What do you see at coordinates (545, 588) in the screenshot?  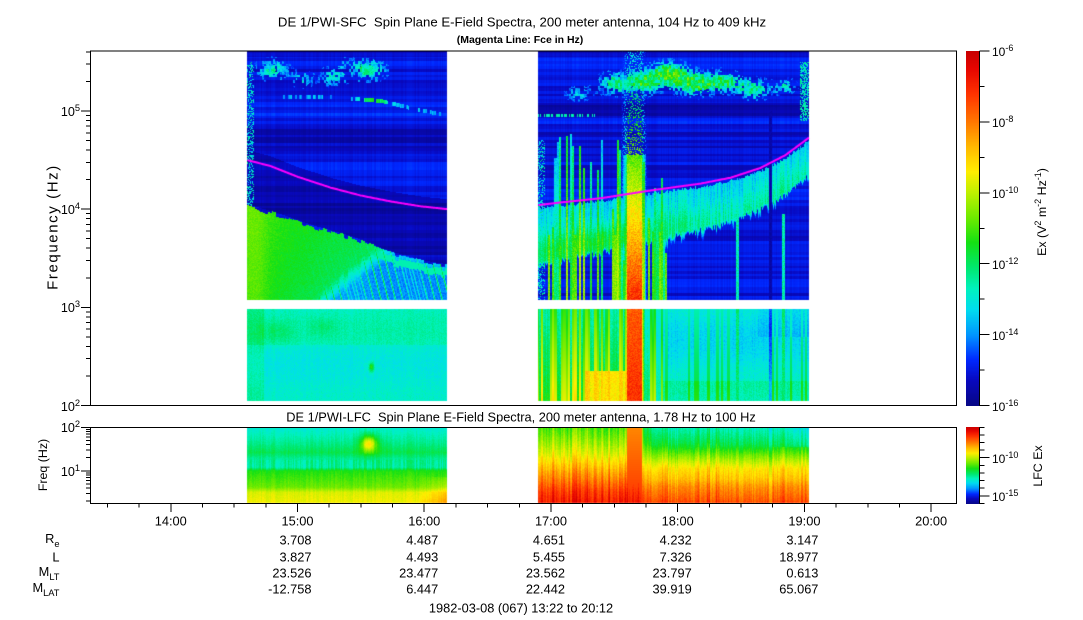 I see `ephemeris-value: 22.442` at bounding box center [545, 588].